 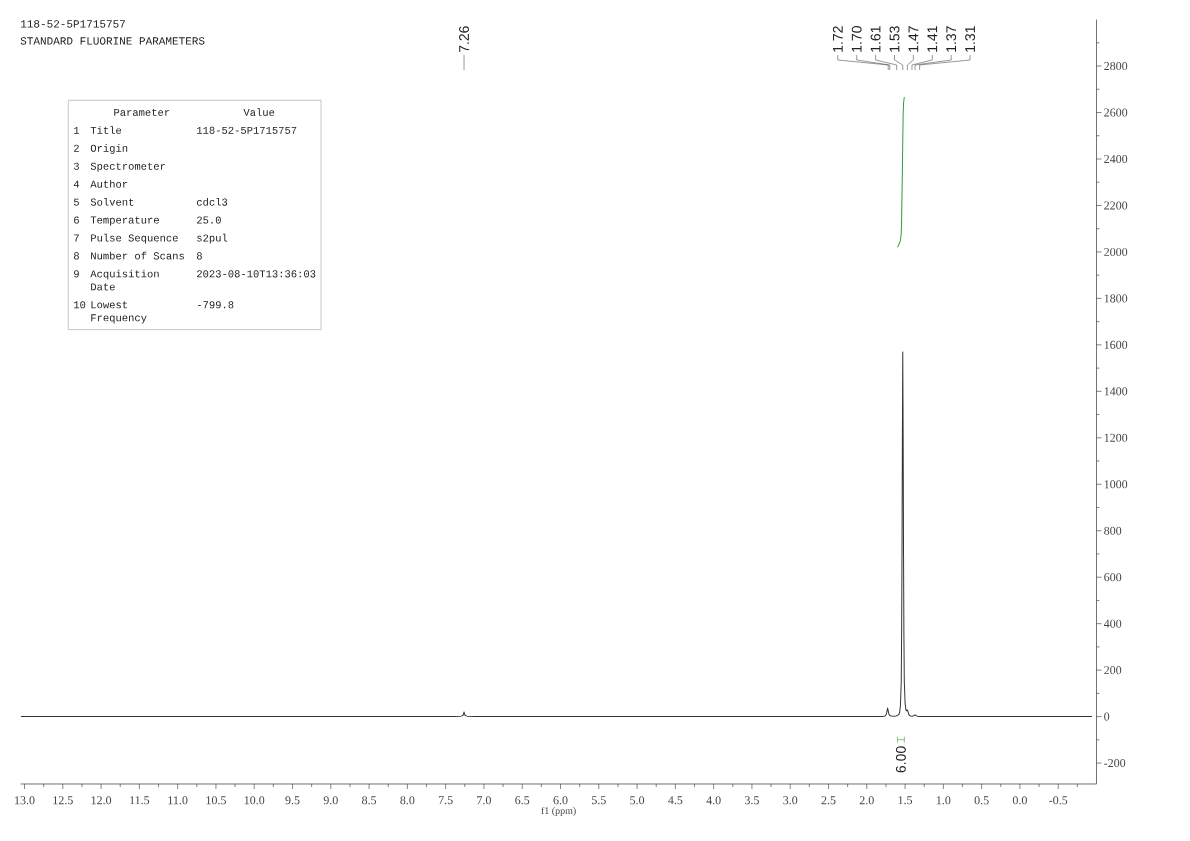 I want to click on x-tick-label: 5.5, so click(x=598, y=800).